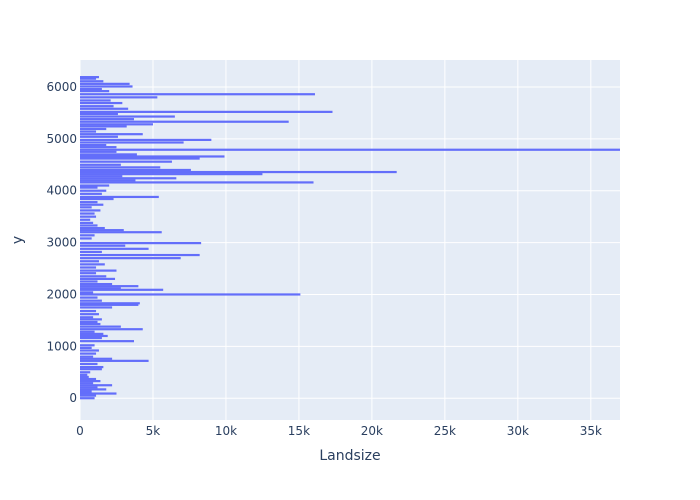 This screenshot has width=700, height=500. I want to click on x-tick-label: 20k, so click(372, 431).